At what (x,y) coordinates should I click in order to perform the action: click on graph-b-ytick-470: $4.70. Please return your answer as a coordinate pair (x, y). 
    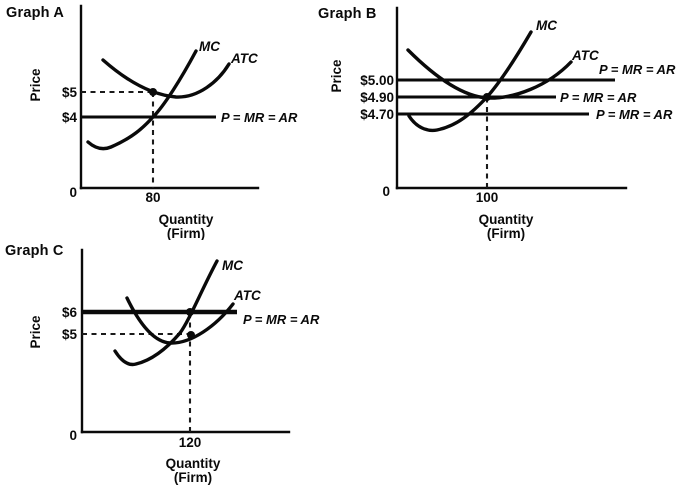
    Looking at the image, I should click on (377, 114).